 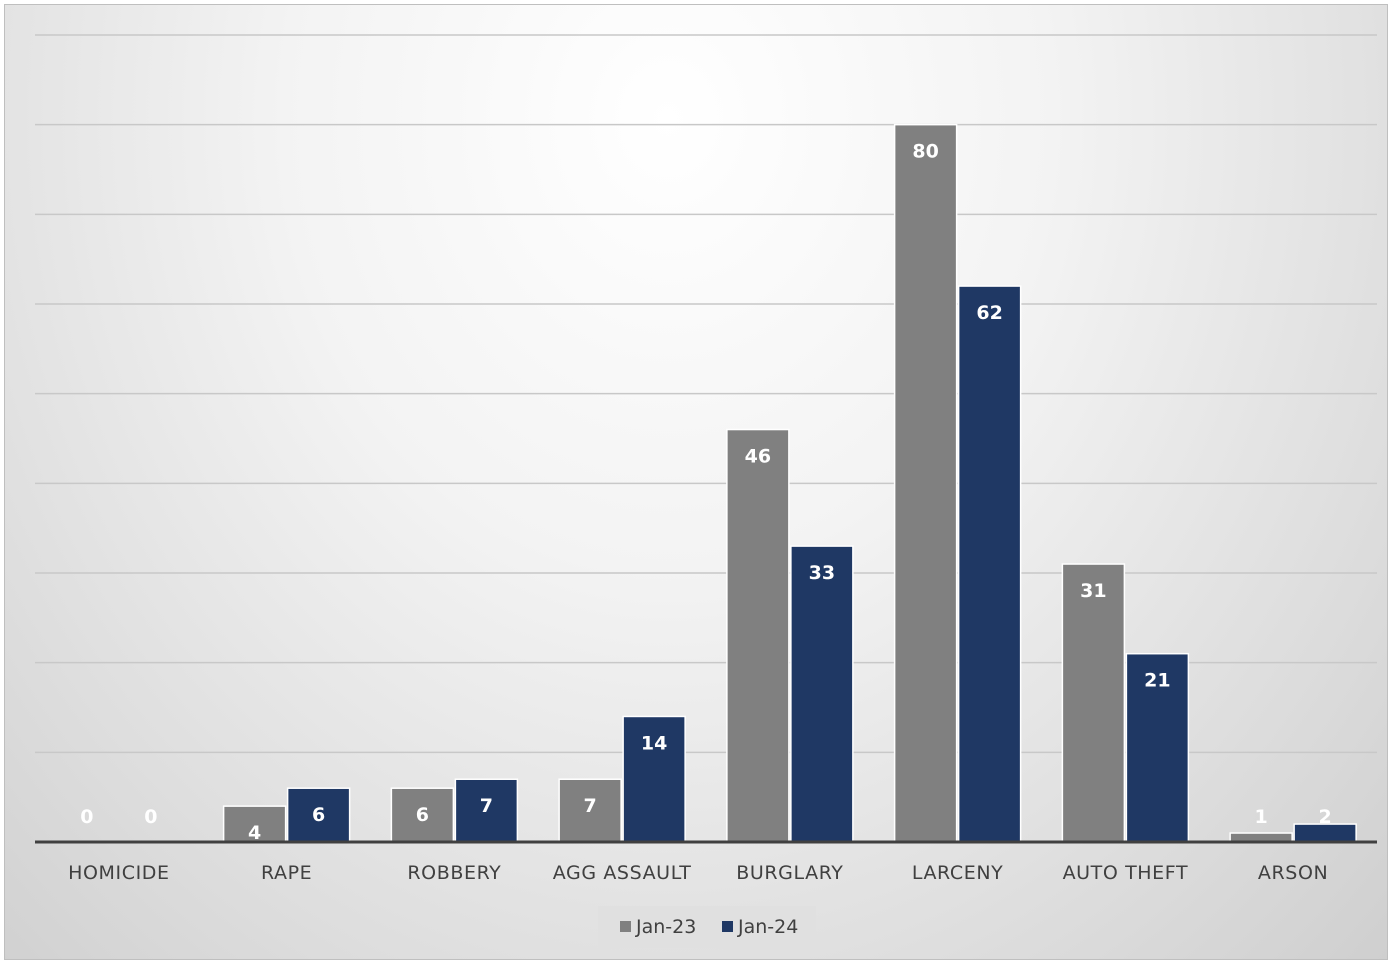 What do you see at coordinates (665, 927) in the screenshot?
I see `legend-label: Jan-23` at bounding box center [665, 927].